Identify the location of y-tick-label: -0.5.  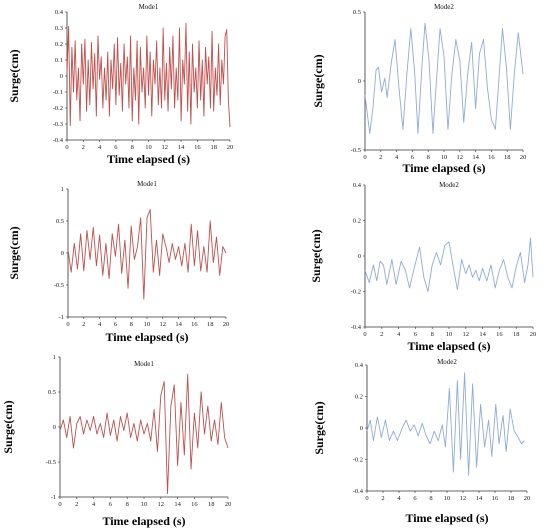
(356, 150).